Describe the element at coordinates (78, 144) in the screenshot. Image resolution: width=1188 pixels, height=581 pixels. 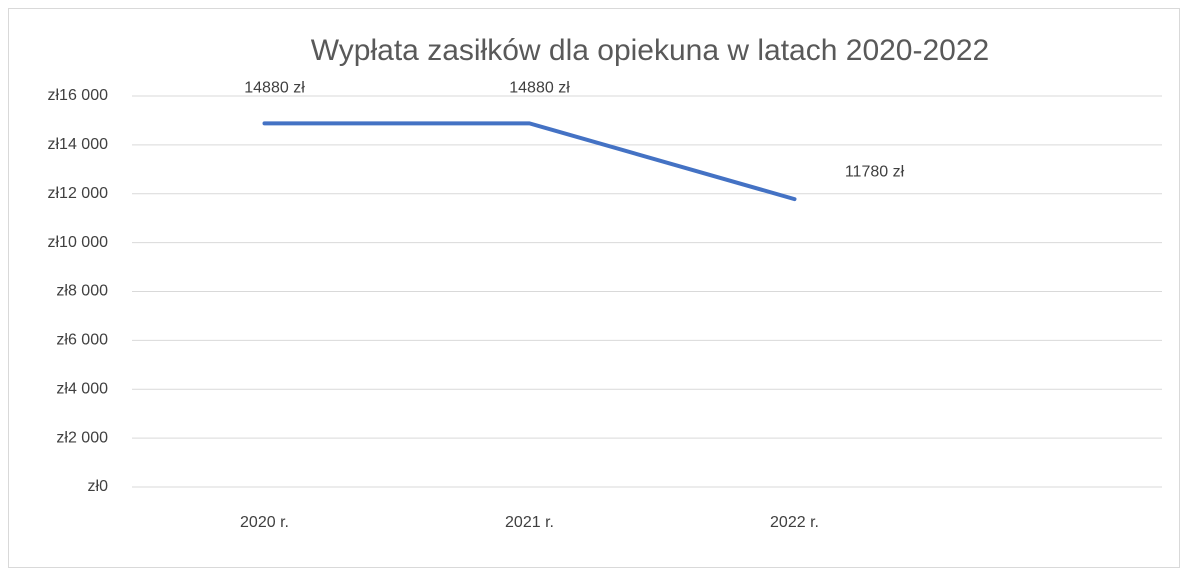
I see `y-tick-label: zł14 000` at that location.